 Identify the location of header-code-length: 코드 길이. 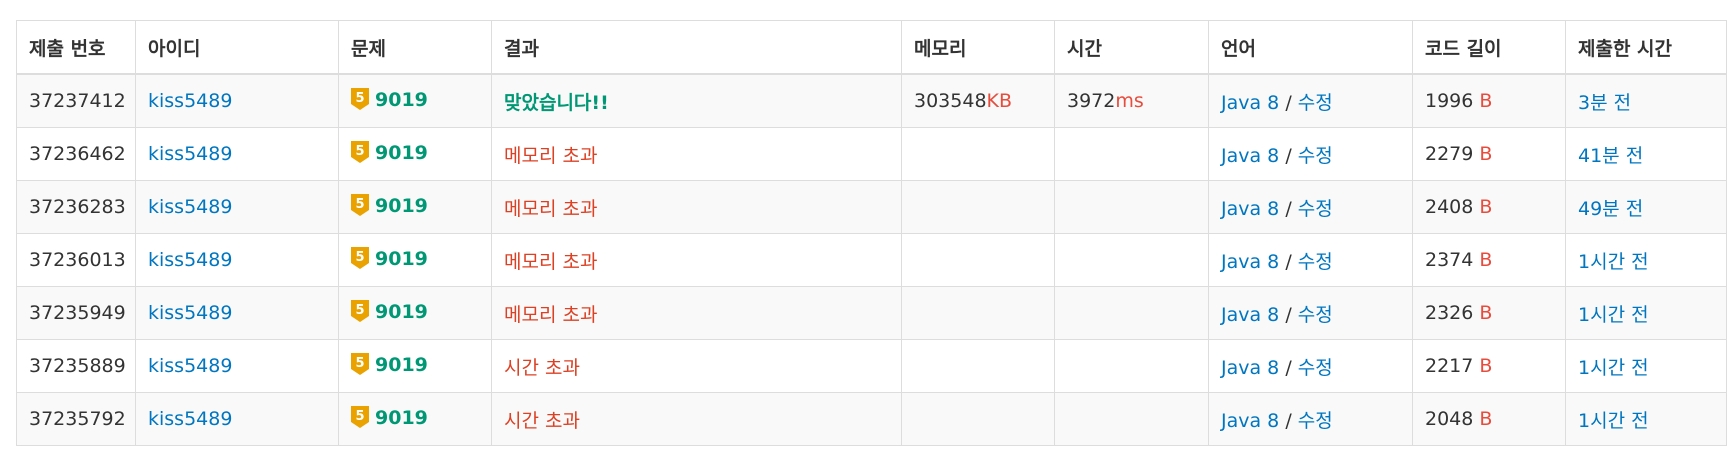
(1489, 47).